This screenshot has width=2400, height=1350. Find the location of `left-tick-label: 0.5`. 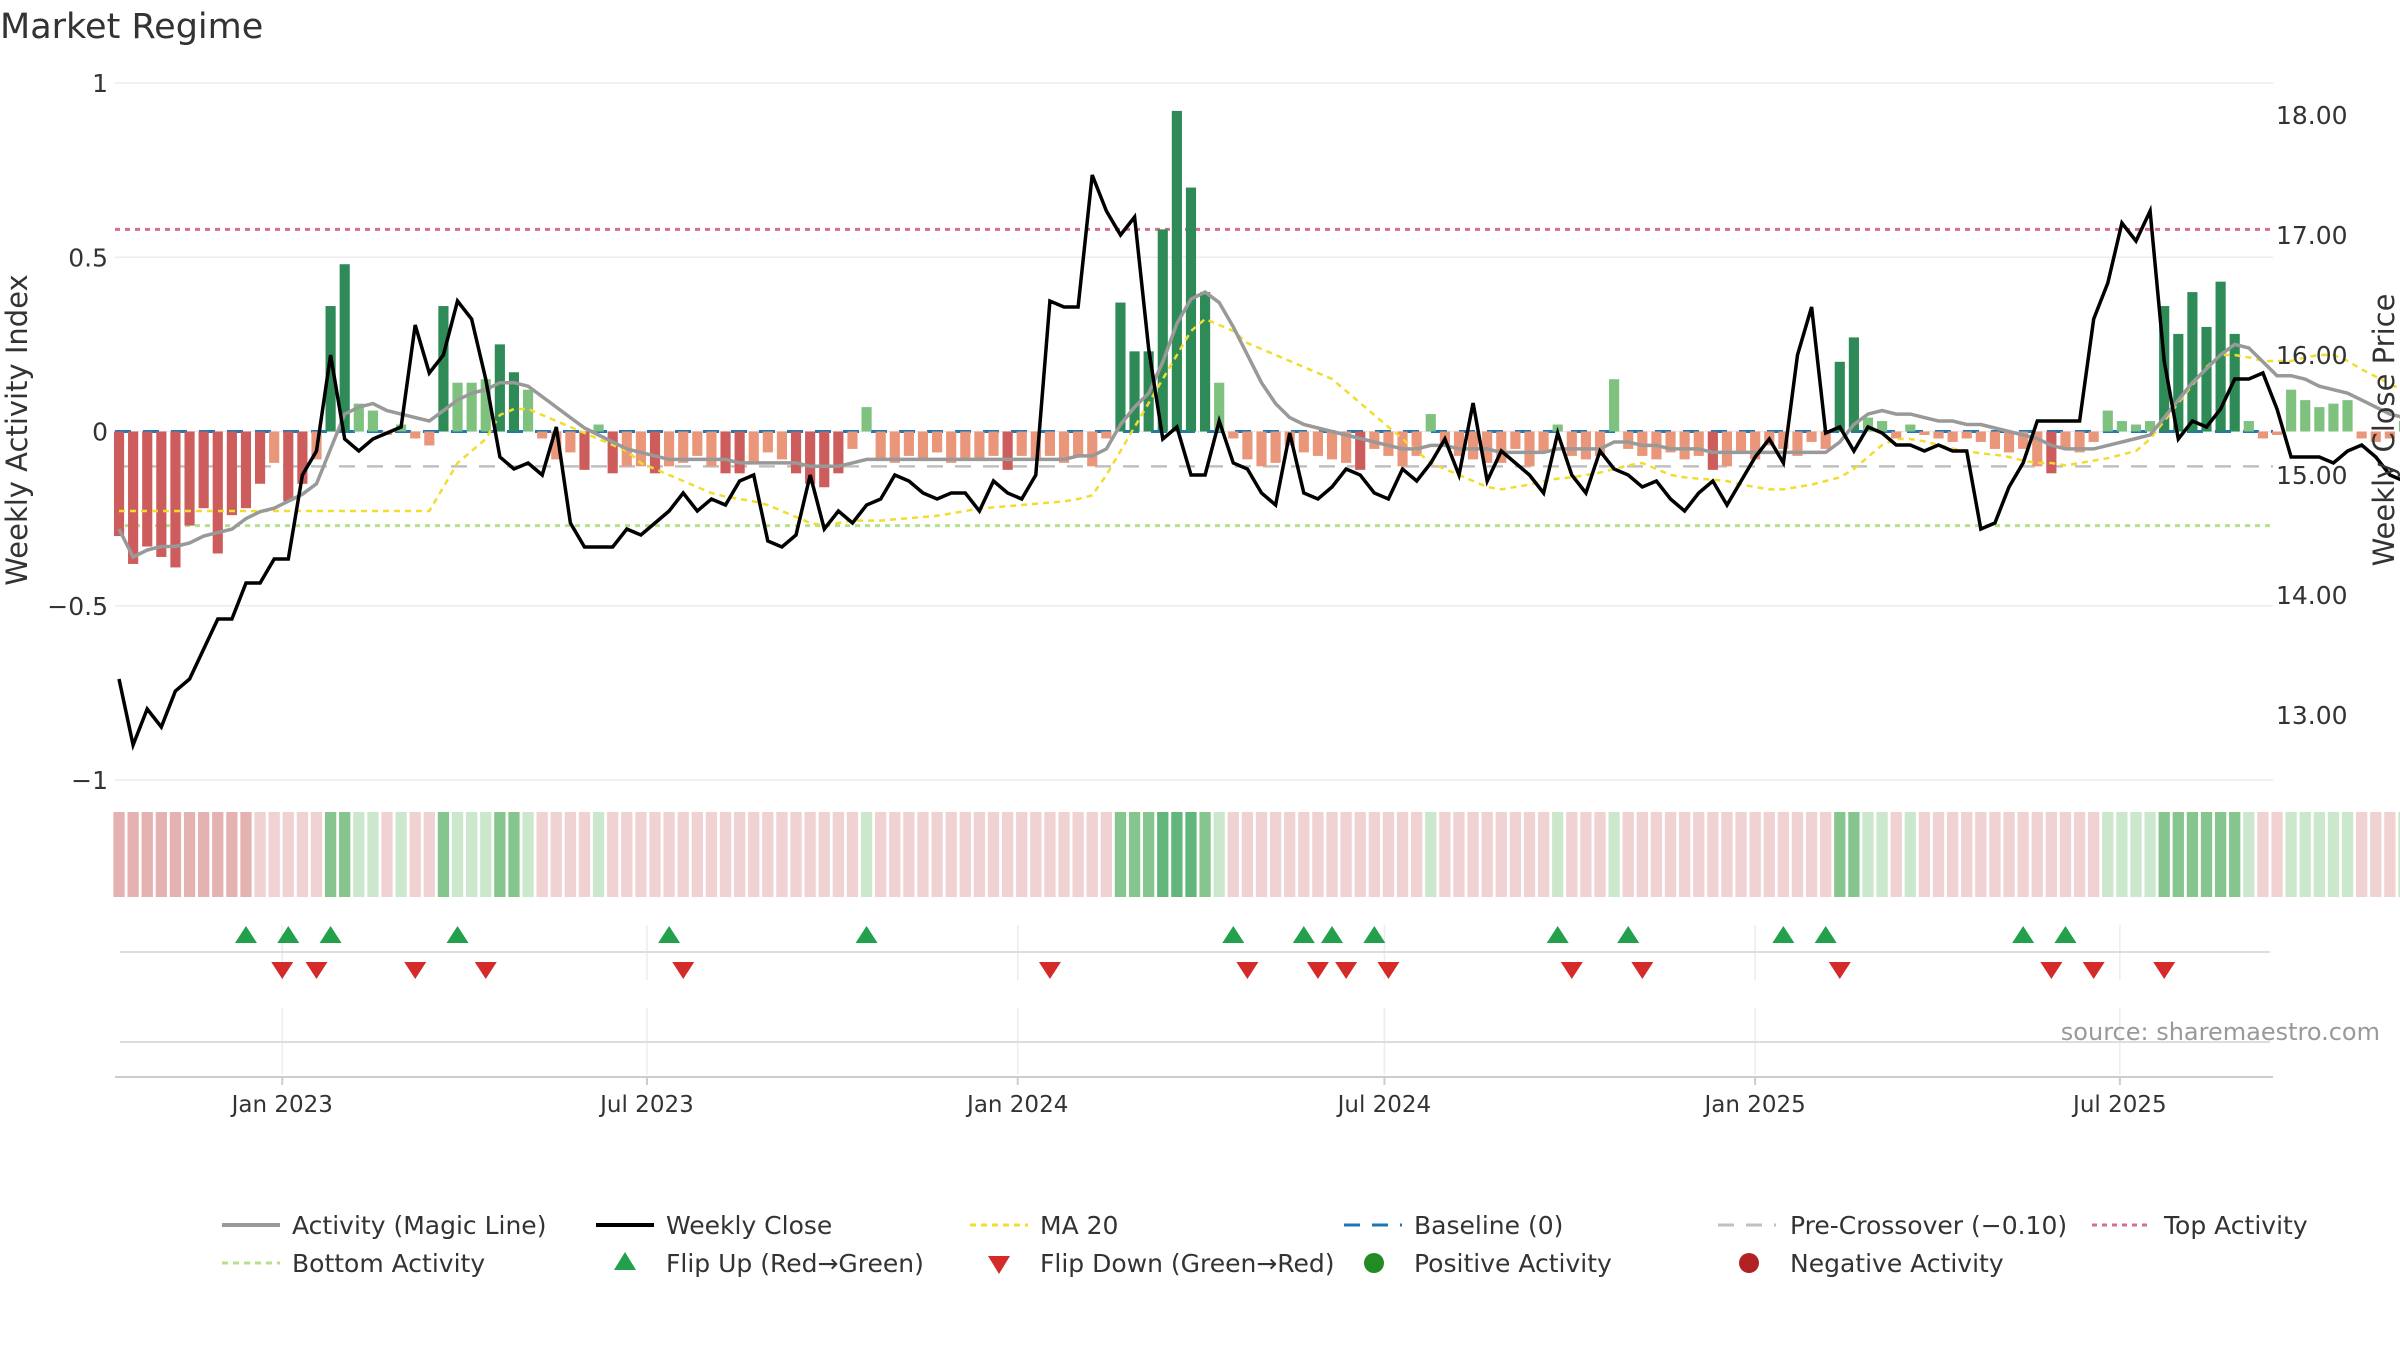

left-tick-label: 0.5 is located at coordinates (88, 257).